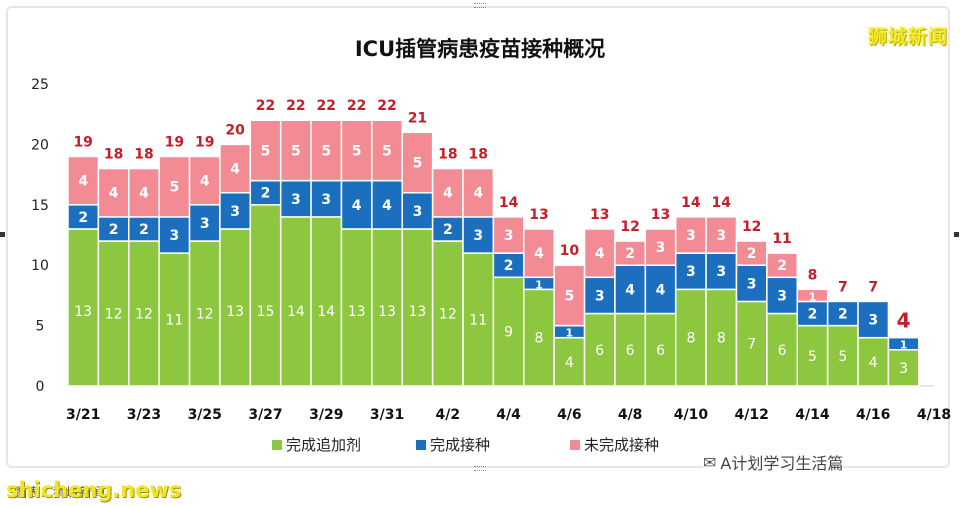  What do you see at coordinates (480, 468) in the screenshot?
I see `resize-grip-bottom` at bounding box center [480, 468].